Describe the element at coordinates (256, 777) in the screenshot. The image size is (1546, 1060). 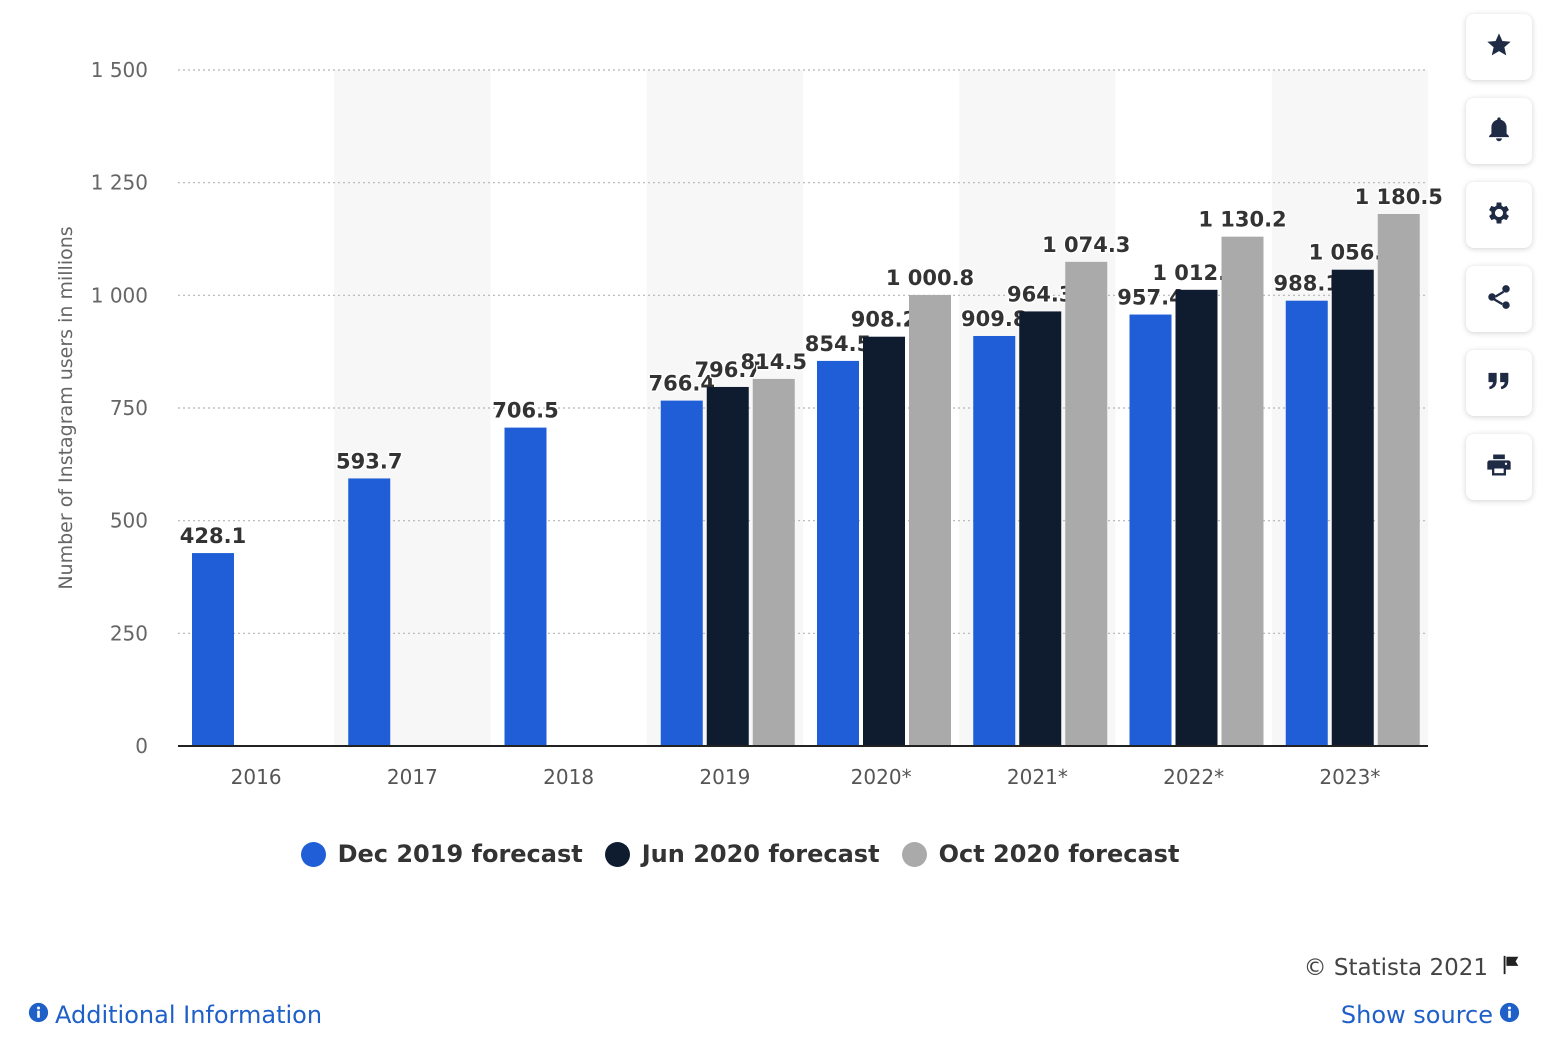
I see `x-tick-label: 2016` at that location.